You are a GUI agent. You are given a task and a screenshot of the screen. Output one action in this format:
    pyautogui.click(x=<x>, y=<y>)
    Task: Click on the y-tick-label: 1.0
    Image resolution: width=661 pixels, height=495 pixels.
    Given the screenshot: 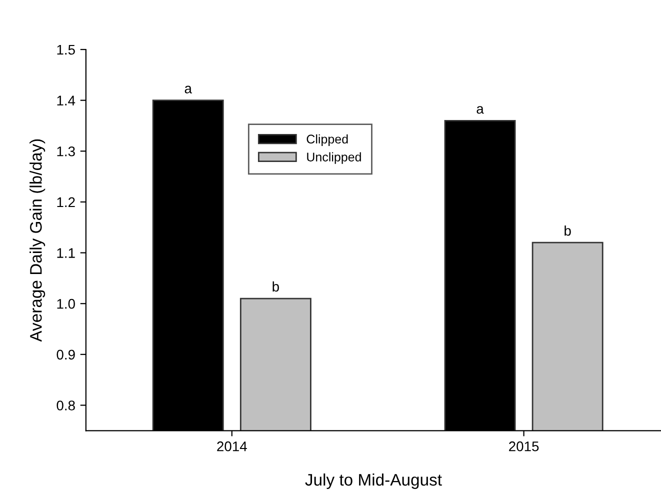 What is the action you would take?
    pyautogui.click(x=66, y=303)
    